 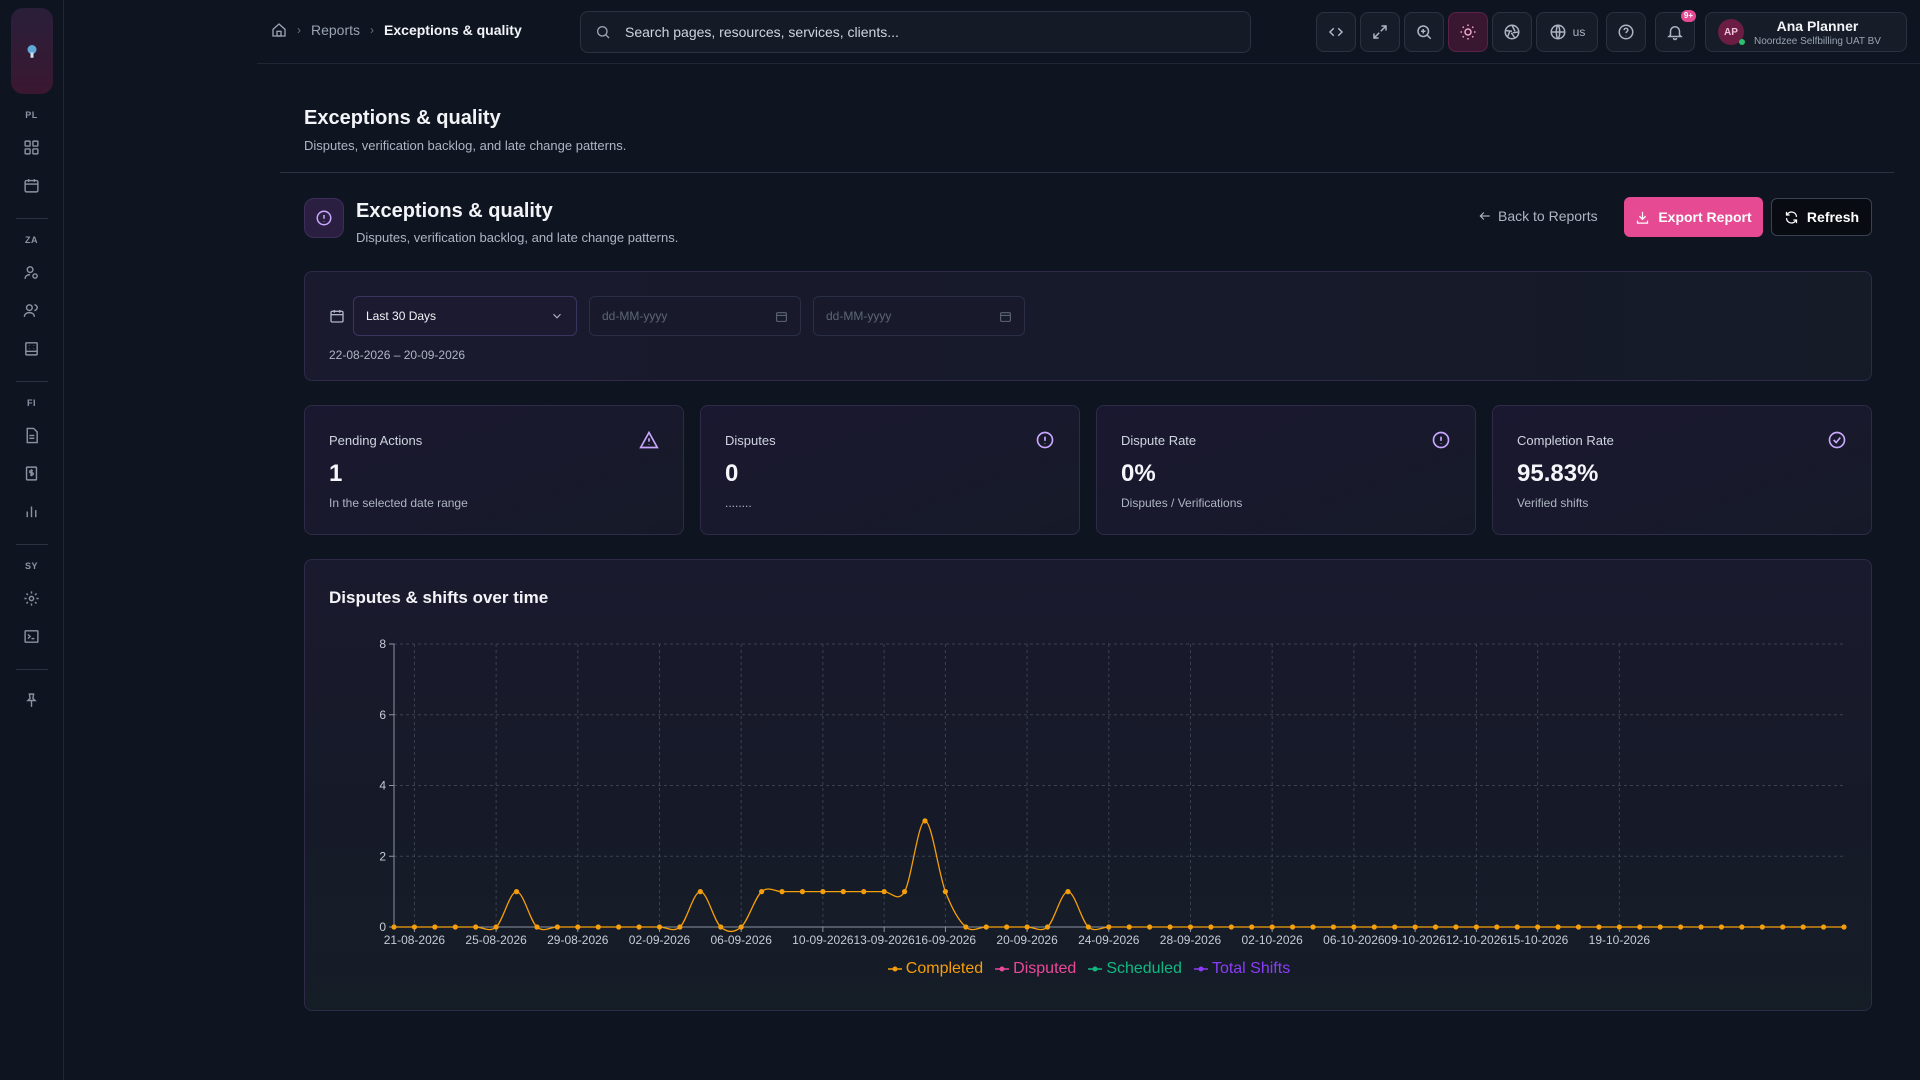 What do you see at coordinates (382, 786) in the screenshot?
I see `y-tick-label: 4` at bounding box center [382, 786].